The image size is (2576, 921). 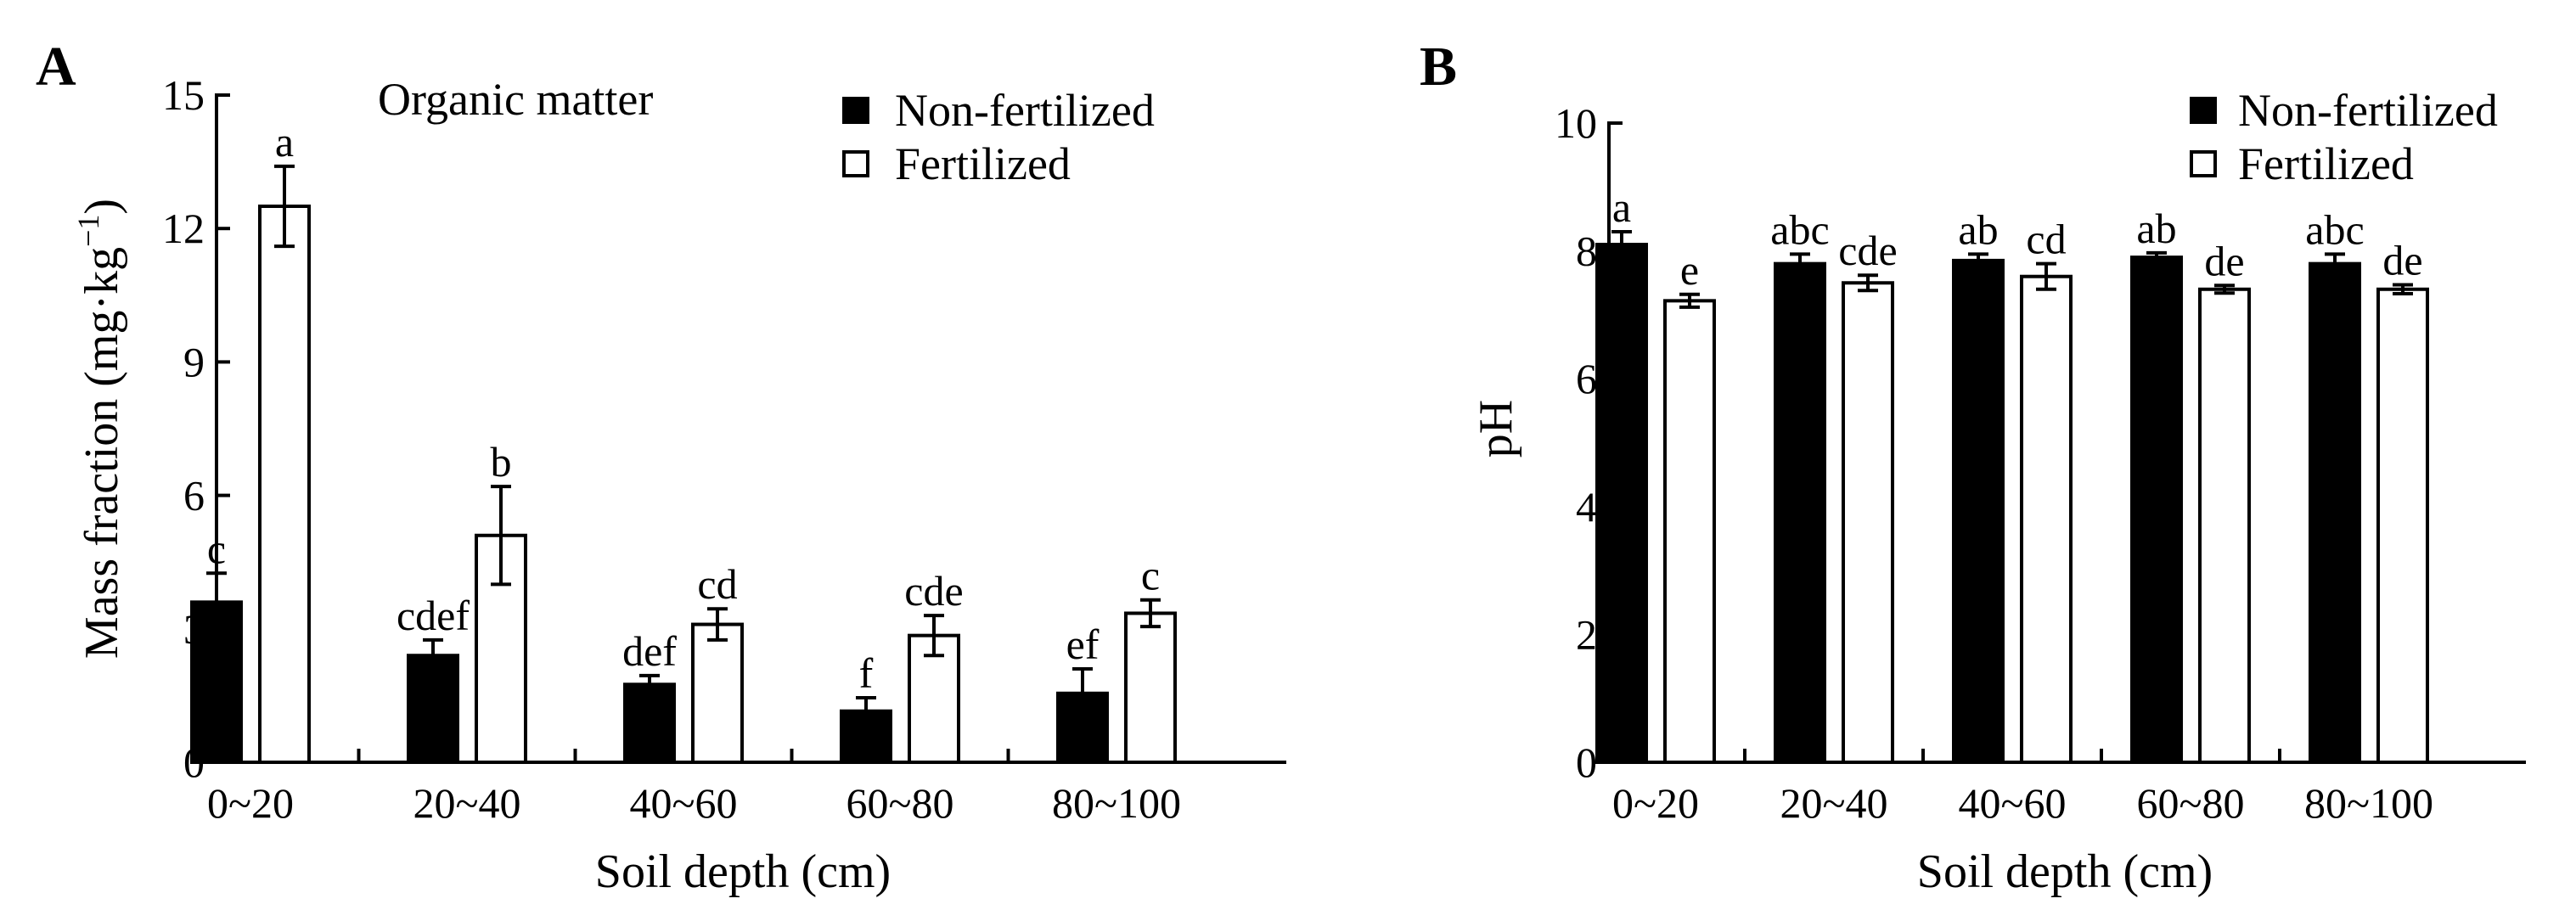 What do you see at coordinates (649, 651) in the screenshot?
I see `significance-label: def` at bounding box center [649, 651].